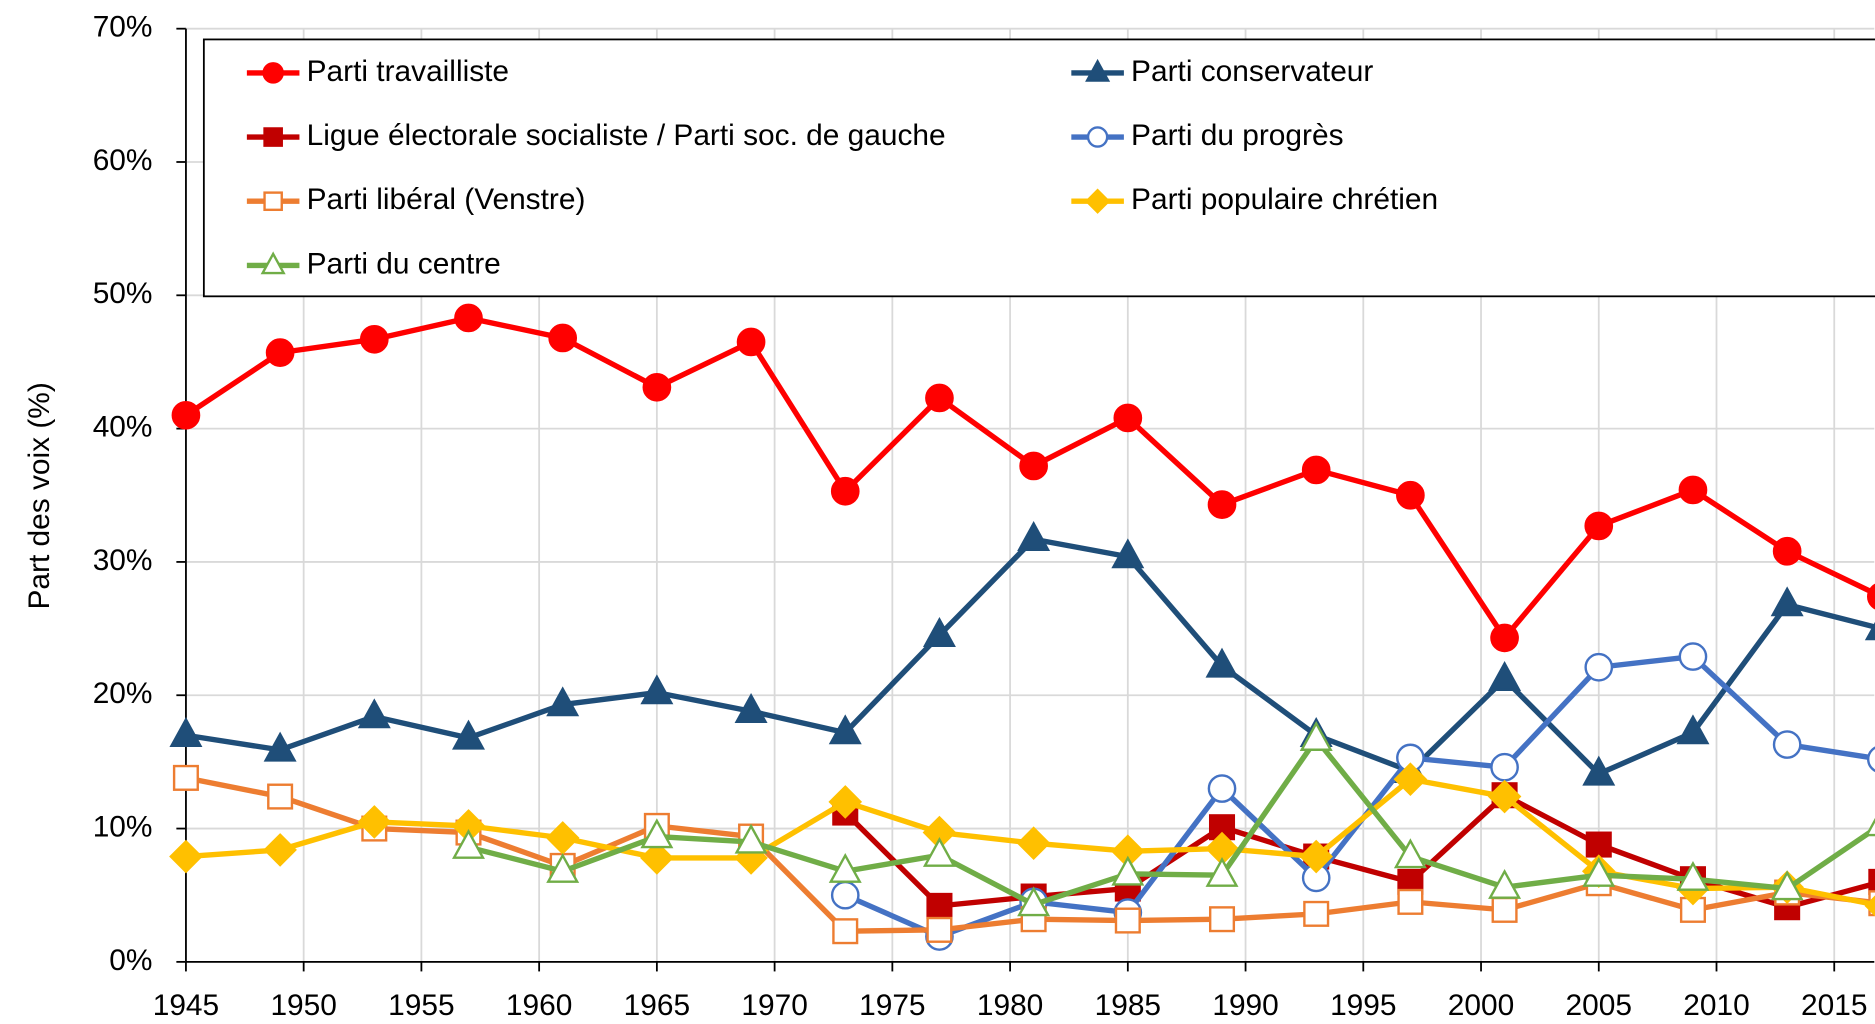 The height and width of the screenshot is (1024, 1875). What do you see at coordinates (123, 293) in the screenshot?
I see `y-tick-label: 50%` at bounding box center [123, 293].